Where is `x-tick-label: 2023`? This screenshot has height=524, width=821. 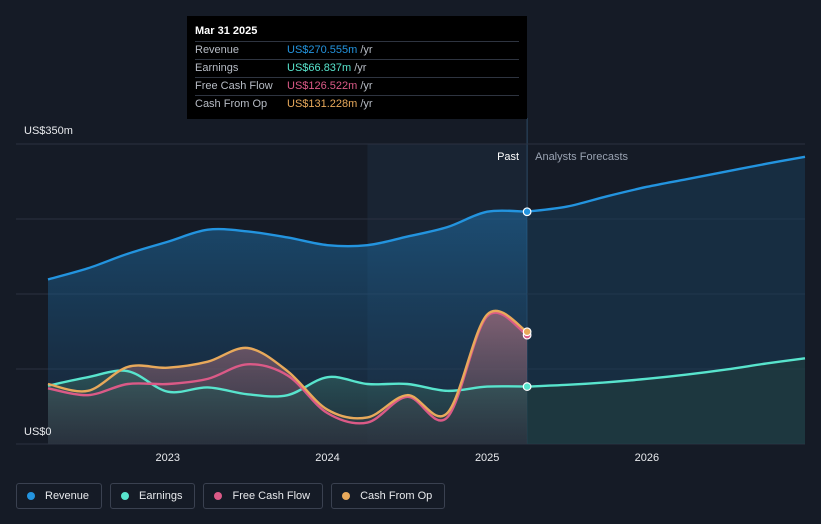 x-tick-label: 2023 is located at coordinates (168, 458).